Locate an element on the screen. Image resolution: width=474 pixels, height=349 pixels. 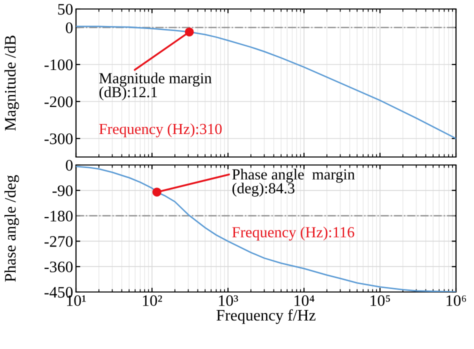
y-tick-label: -270 is located at coordinates (58, 241).